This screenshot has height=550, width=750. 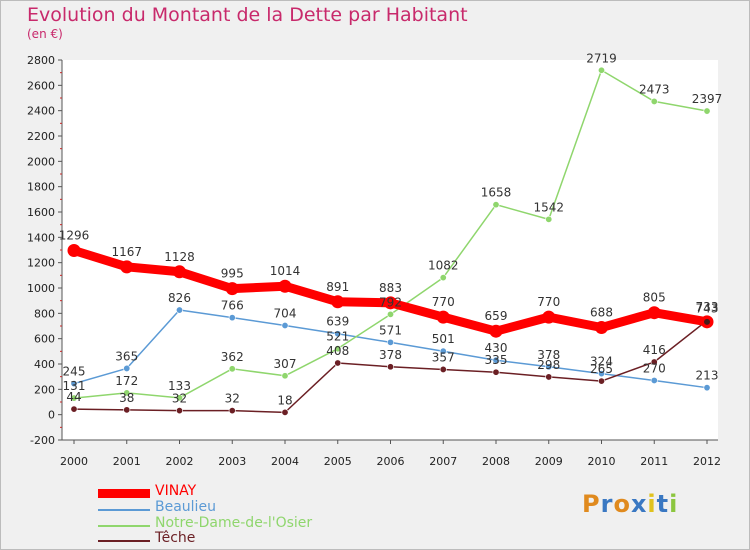 I want to click on data-label: 378, so click(x=548, y=355).